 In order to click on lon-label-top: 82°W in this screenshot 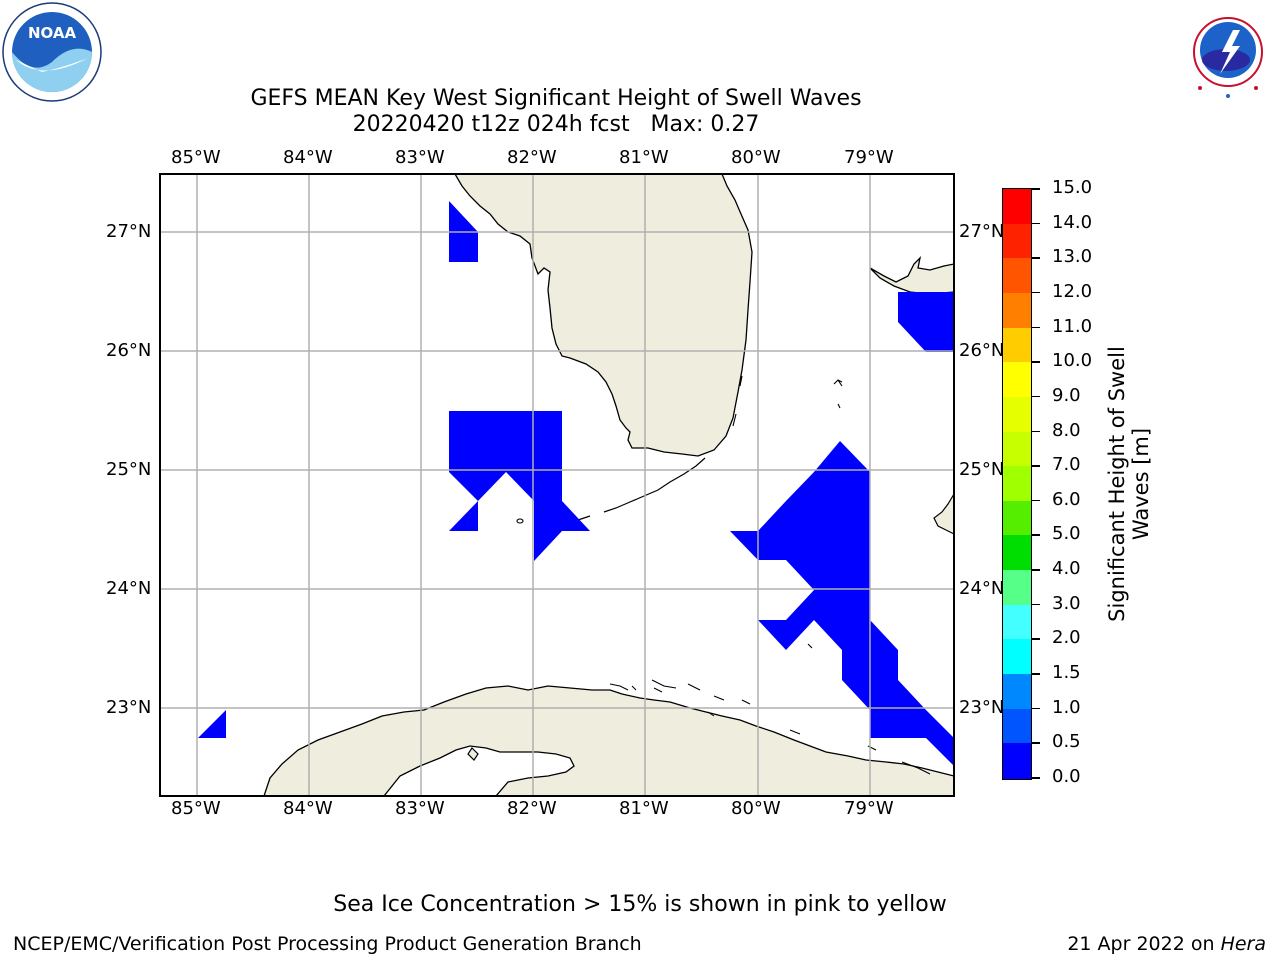, I will do `click(532, 157)`.